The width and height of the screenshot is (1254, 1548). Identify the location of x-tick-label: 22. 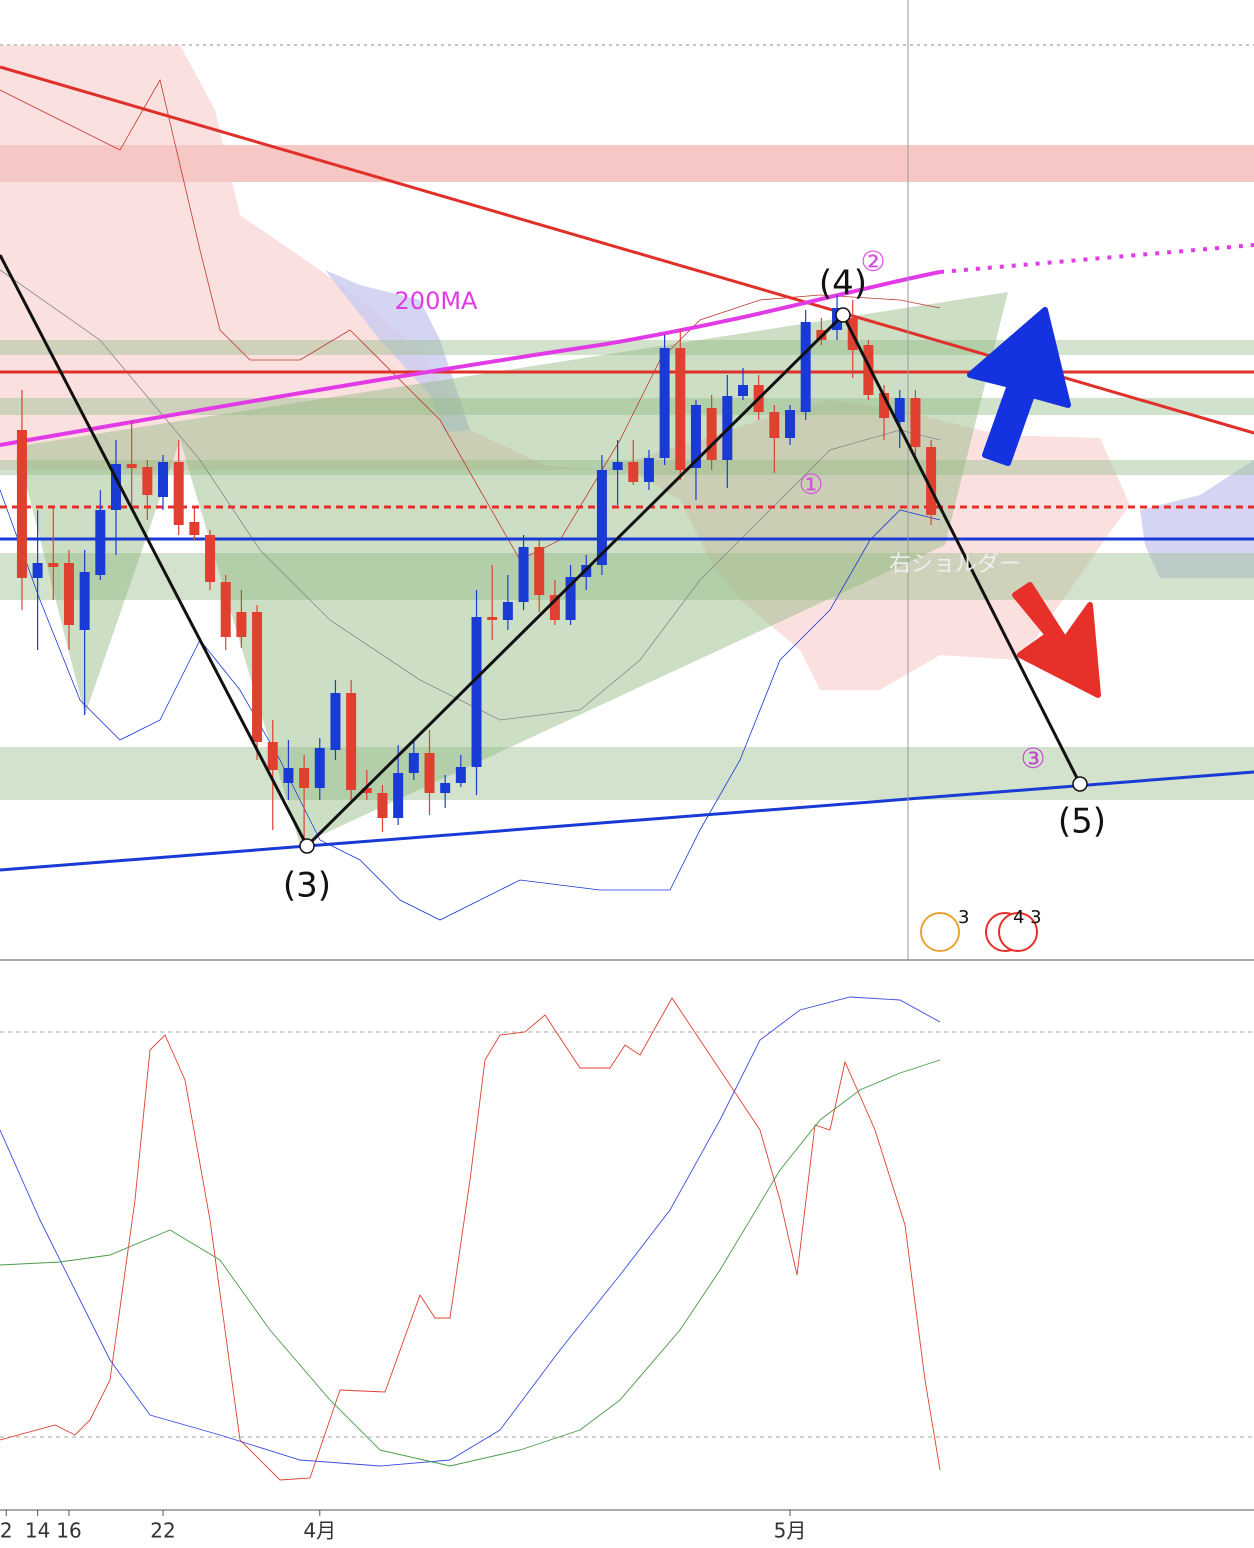
(162, 1531).